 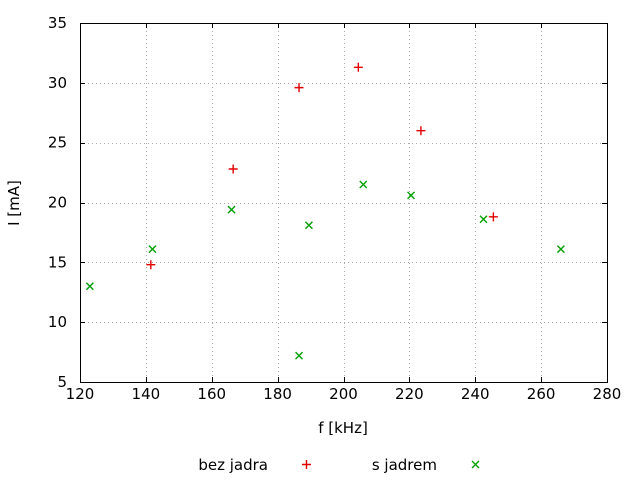 I want to click on x-tick-label: 120, so click(x=80, y=394).